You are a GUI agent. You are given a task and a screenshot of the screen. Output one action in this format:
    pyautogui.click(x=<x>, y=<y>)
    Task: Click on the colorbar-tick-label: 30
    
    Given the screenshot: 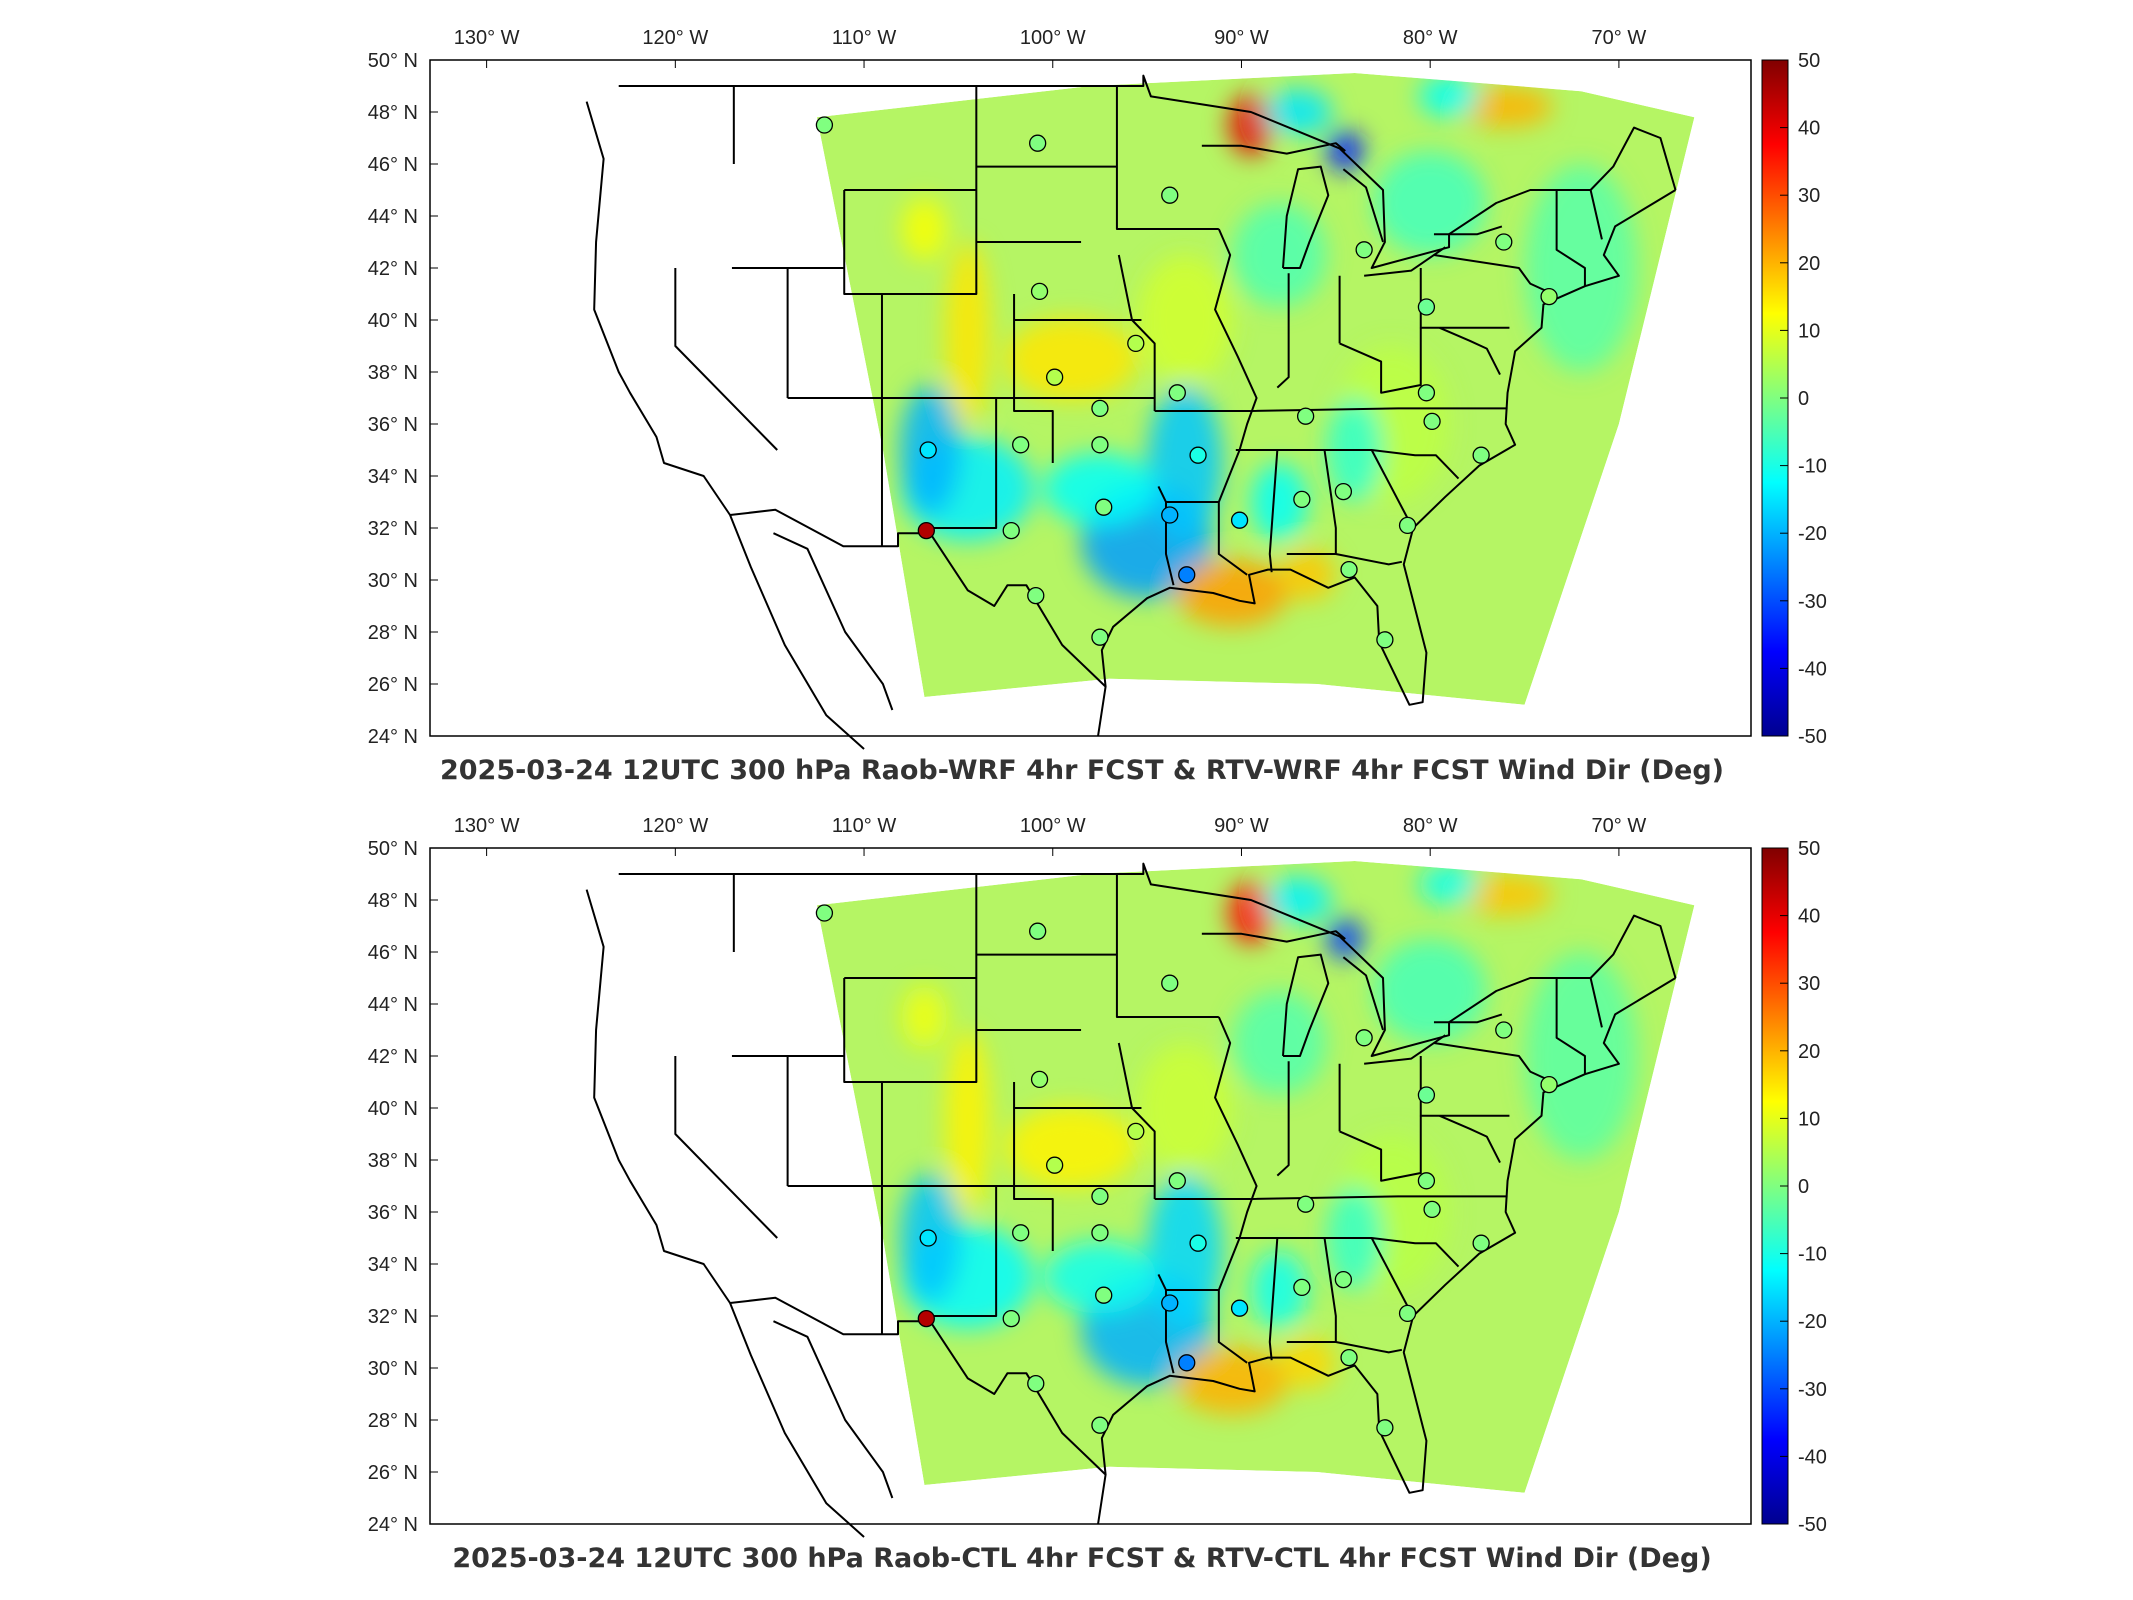 What is the action you would take?
    pyautogui.click(x=1809, y=984)
    